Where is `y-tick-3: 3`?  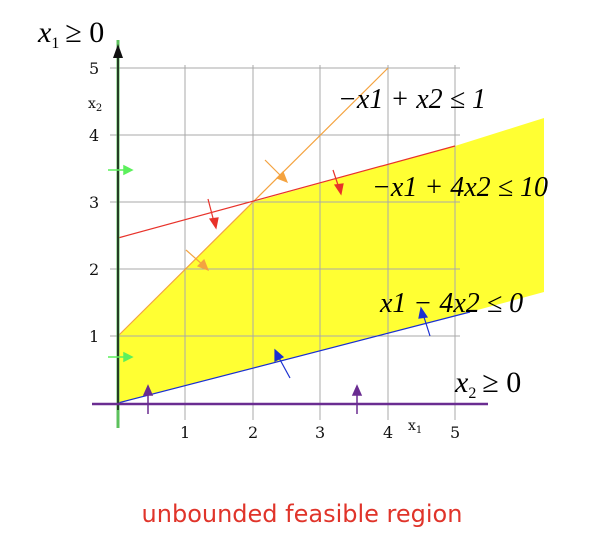 y-tick-3: 3 is located at coordinates (94, 202).